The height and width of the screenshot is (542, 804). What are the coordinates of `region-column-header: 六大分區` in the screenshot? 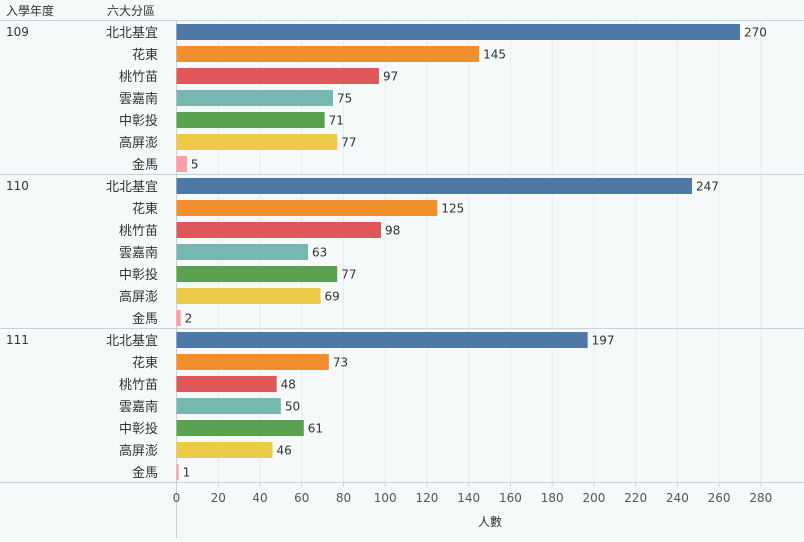 It's located at (131, 11).